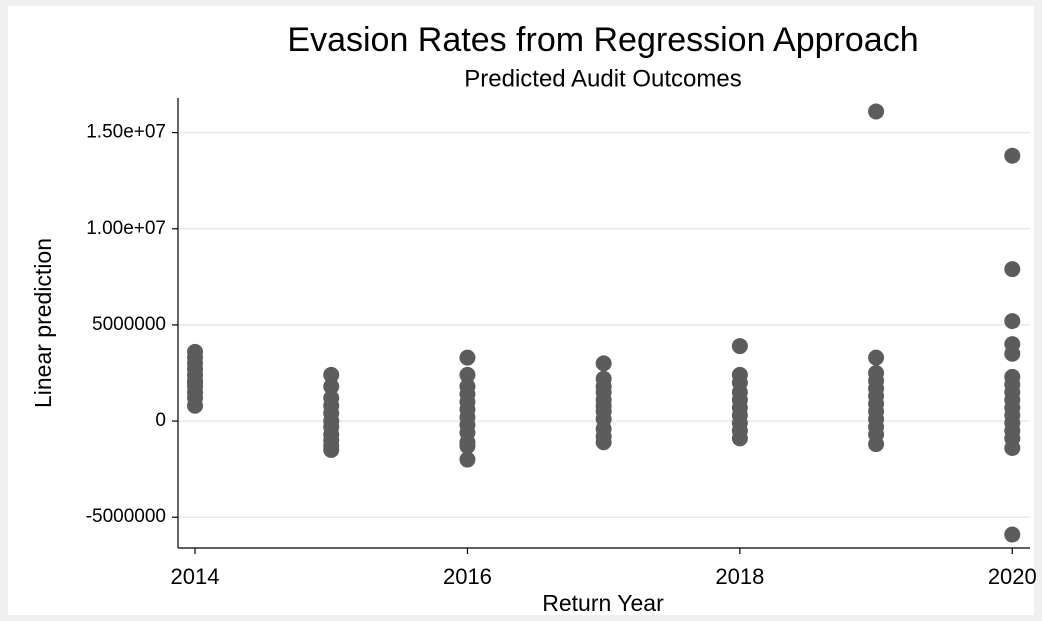 The image size is (1042, 621). What do you see at coordinates (602, 78) in the screenshot?
I see `chart-subtitle: Predicted Audit Outcomes` at bounding box center [602, 78].